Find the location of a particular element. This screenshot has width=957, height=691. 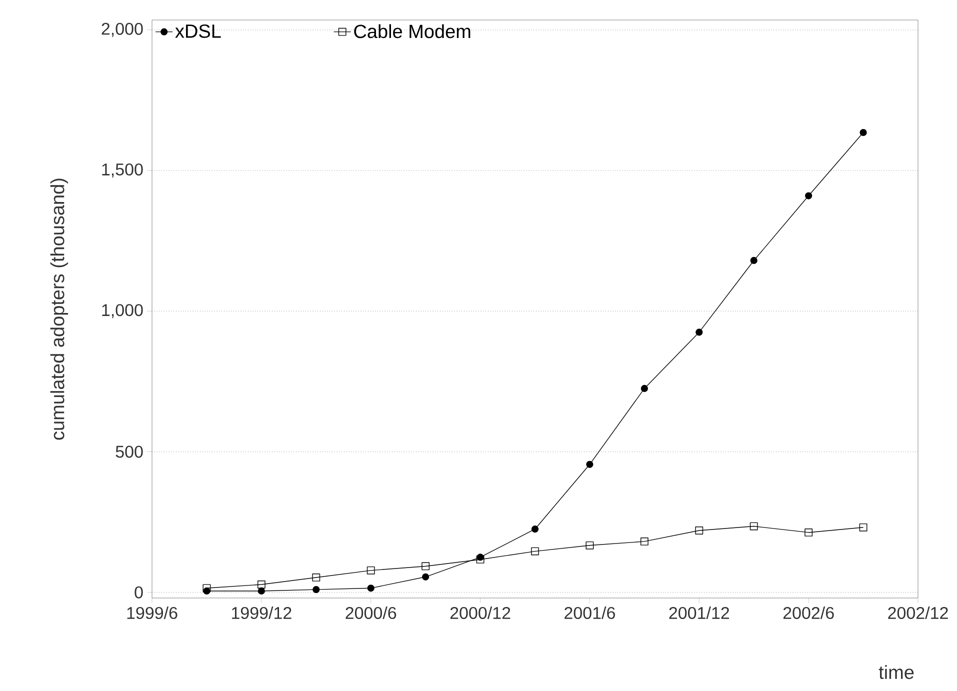

y-tick-label: 500 is located at coordinates (129, 452).